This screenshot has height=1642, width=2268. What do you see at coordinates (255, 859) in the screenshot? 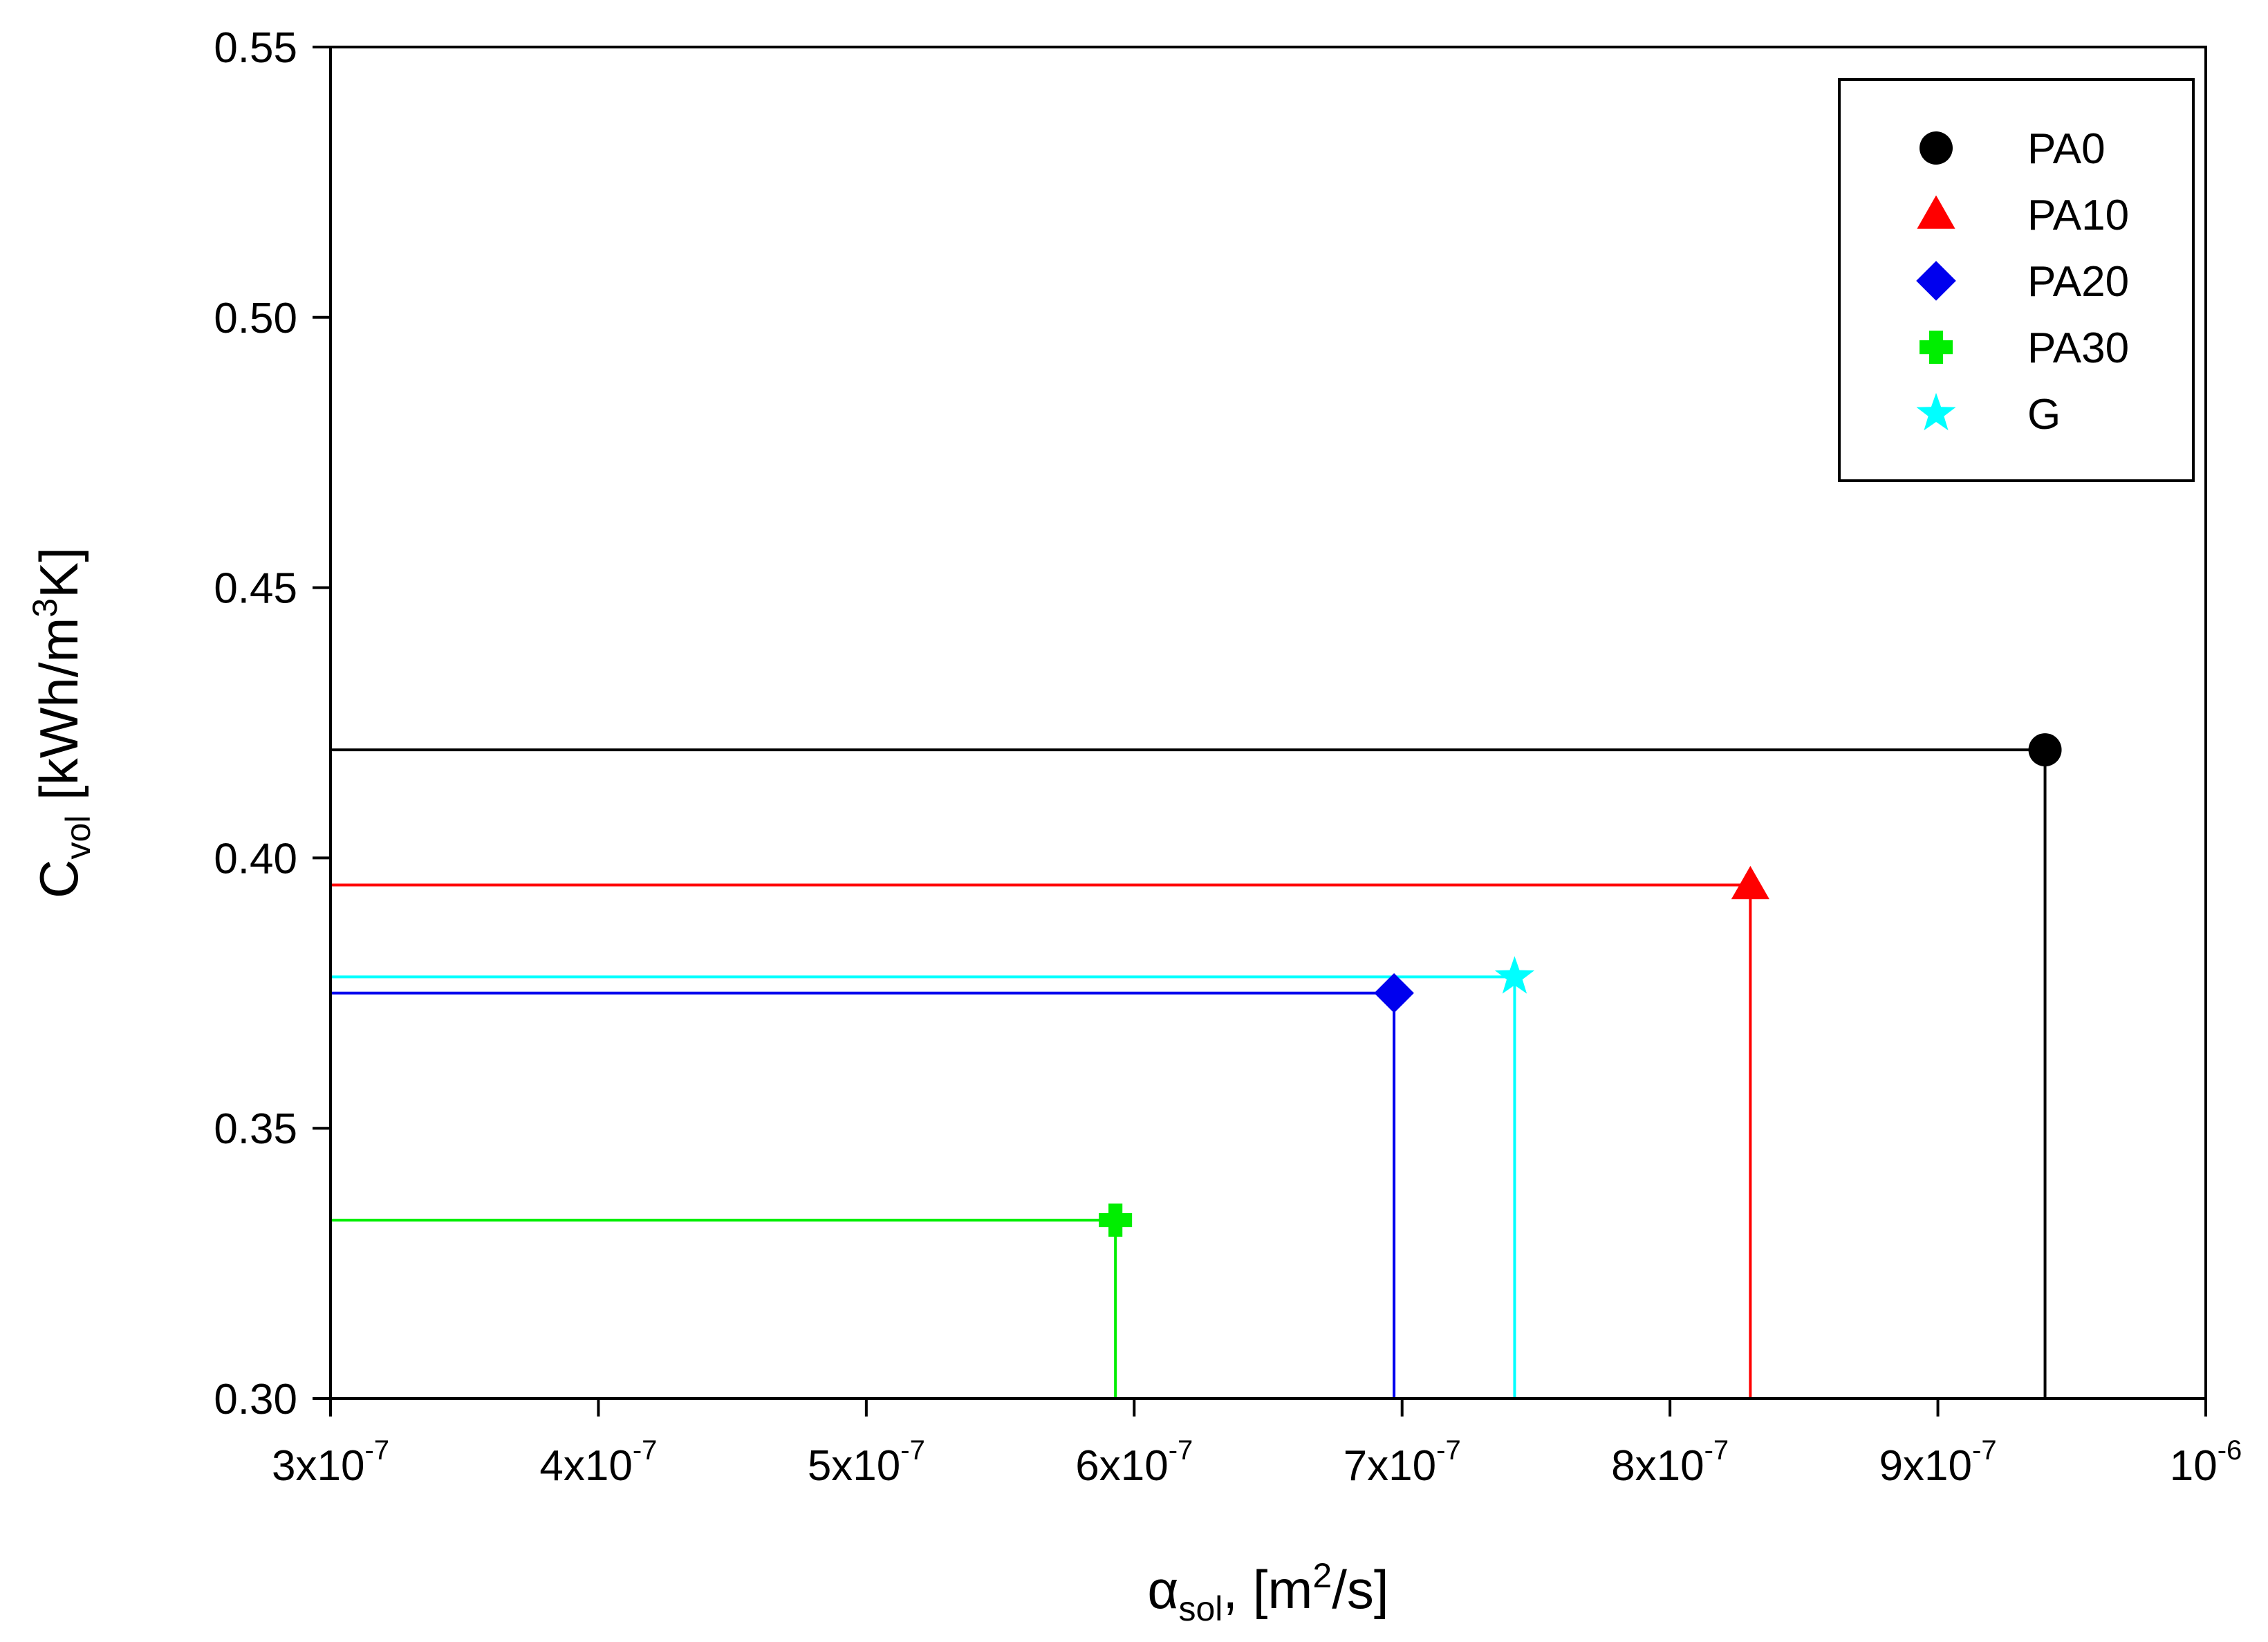
I see `y-tick-label: 0.40` at bounding box center [255, 859].